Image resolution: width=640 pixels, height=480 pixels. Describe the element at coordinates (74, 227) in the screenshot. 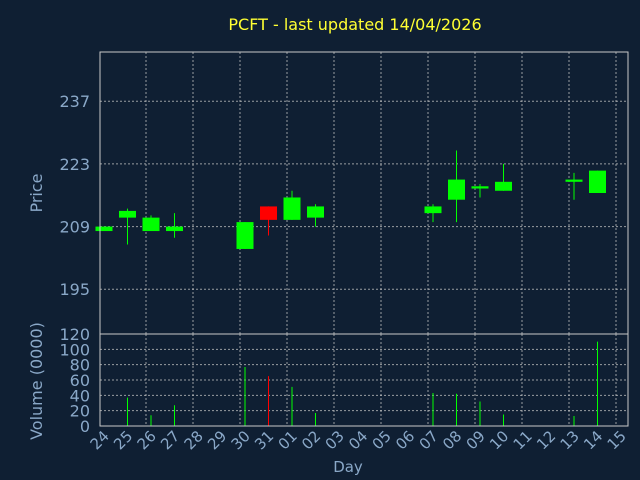

I see `price-y-tick: 209` at that location.